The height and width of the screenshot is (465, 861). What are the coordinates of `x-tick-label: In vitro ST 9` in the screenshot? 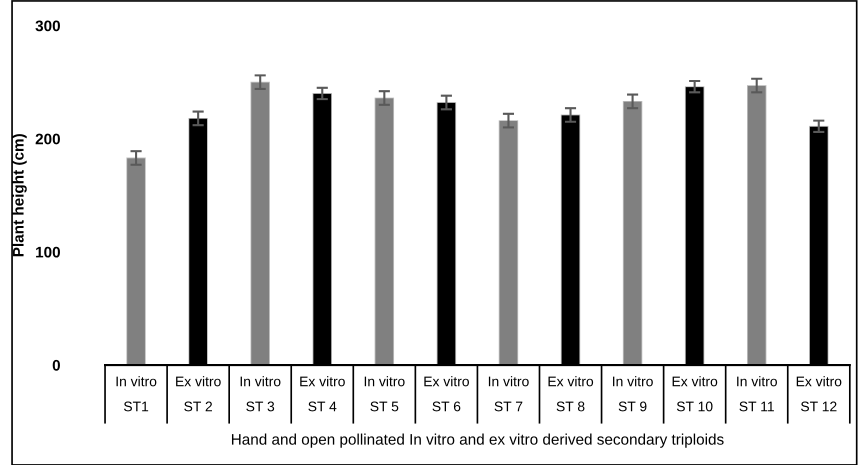 It's located at (633, 394).